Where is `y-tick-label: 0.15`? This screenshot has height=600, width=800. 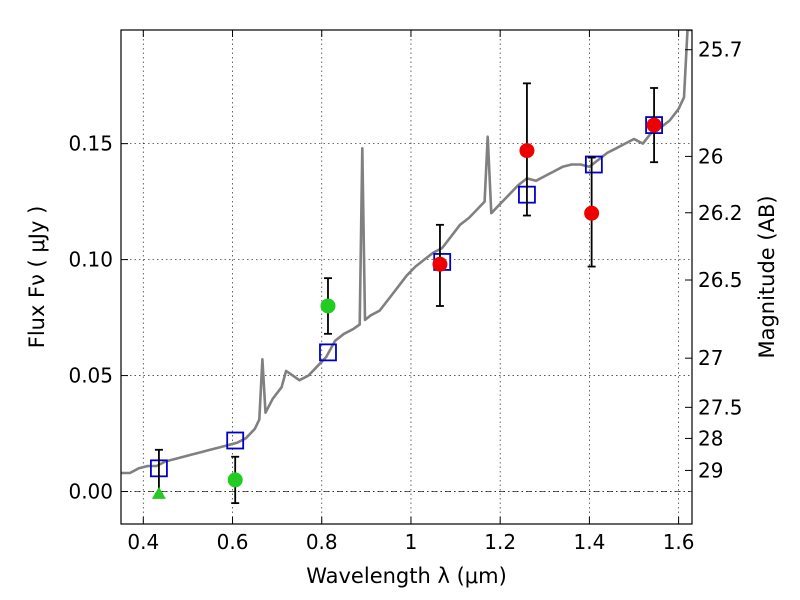
y-tick-label: 0.15 is located at coordinates (90, 144).